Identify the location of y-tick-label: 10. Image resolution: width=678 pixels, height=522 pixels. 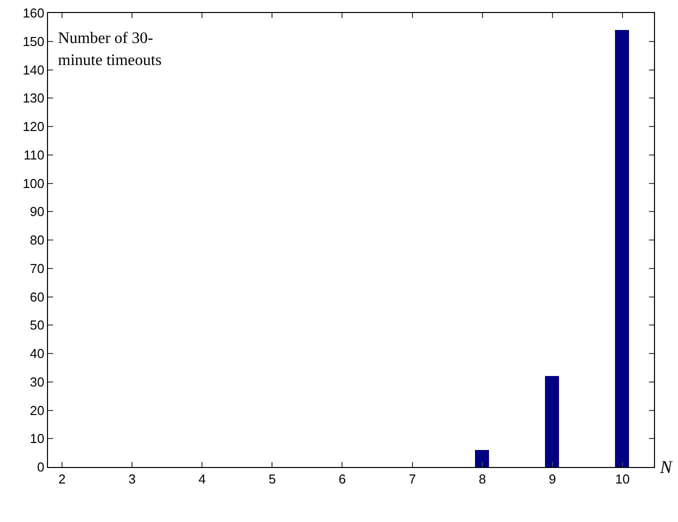
(37, 438).